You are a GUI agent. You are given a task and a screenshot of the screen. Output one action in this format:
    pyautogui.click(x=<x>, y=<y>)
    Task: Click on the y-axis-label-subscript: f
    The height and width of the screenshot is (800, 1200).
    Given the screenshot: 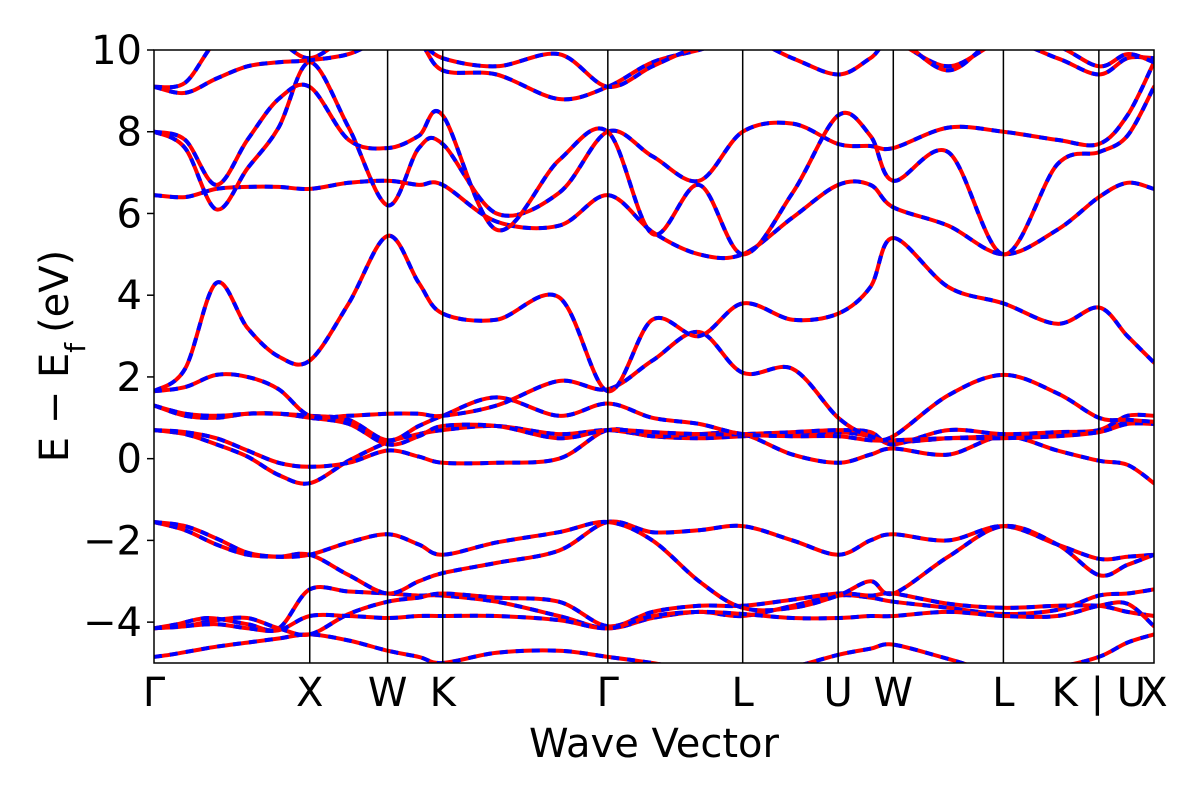 What is the action you would take?
    pyautogui.click(x=75, y=347)
    